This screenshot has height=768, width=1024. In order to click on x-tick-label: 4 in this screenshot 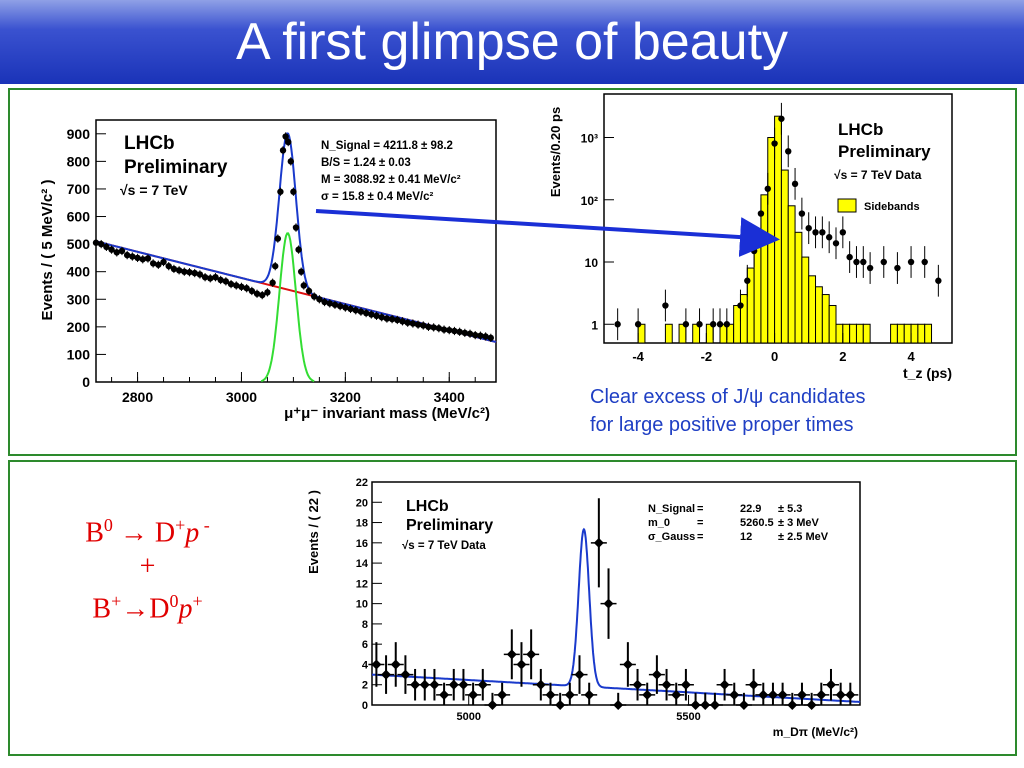, I will do `click(911, 356)`.